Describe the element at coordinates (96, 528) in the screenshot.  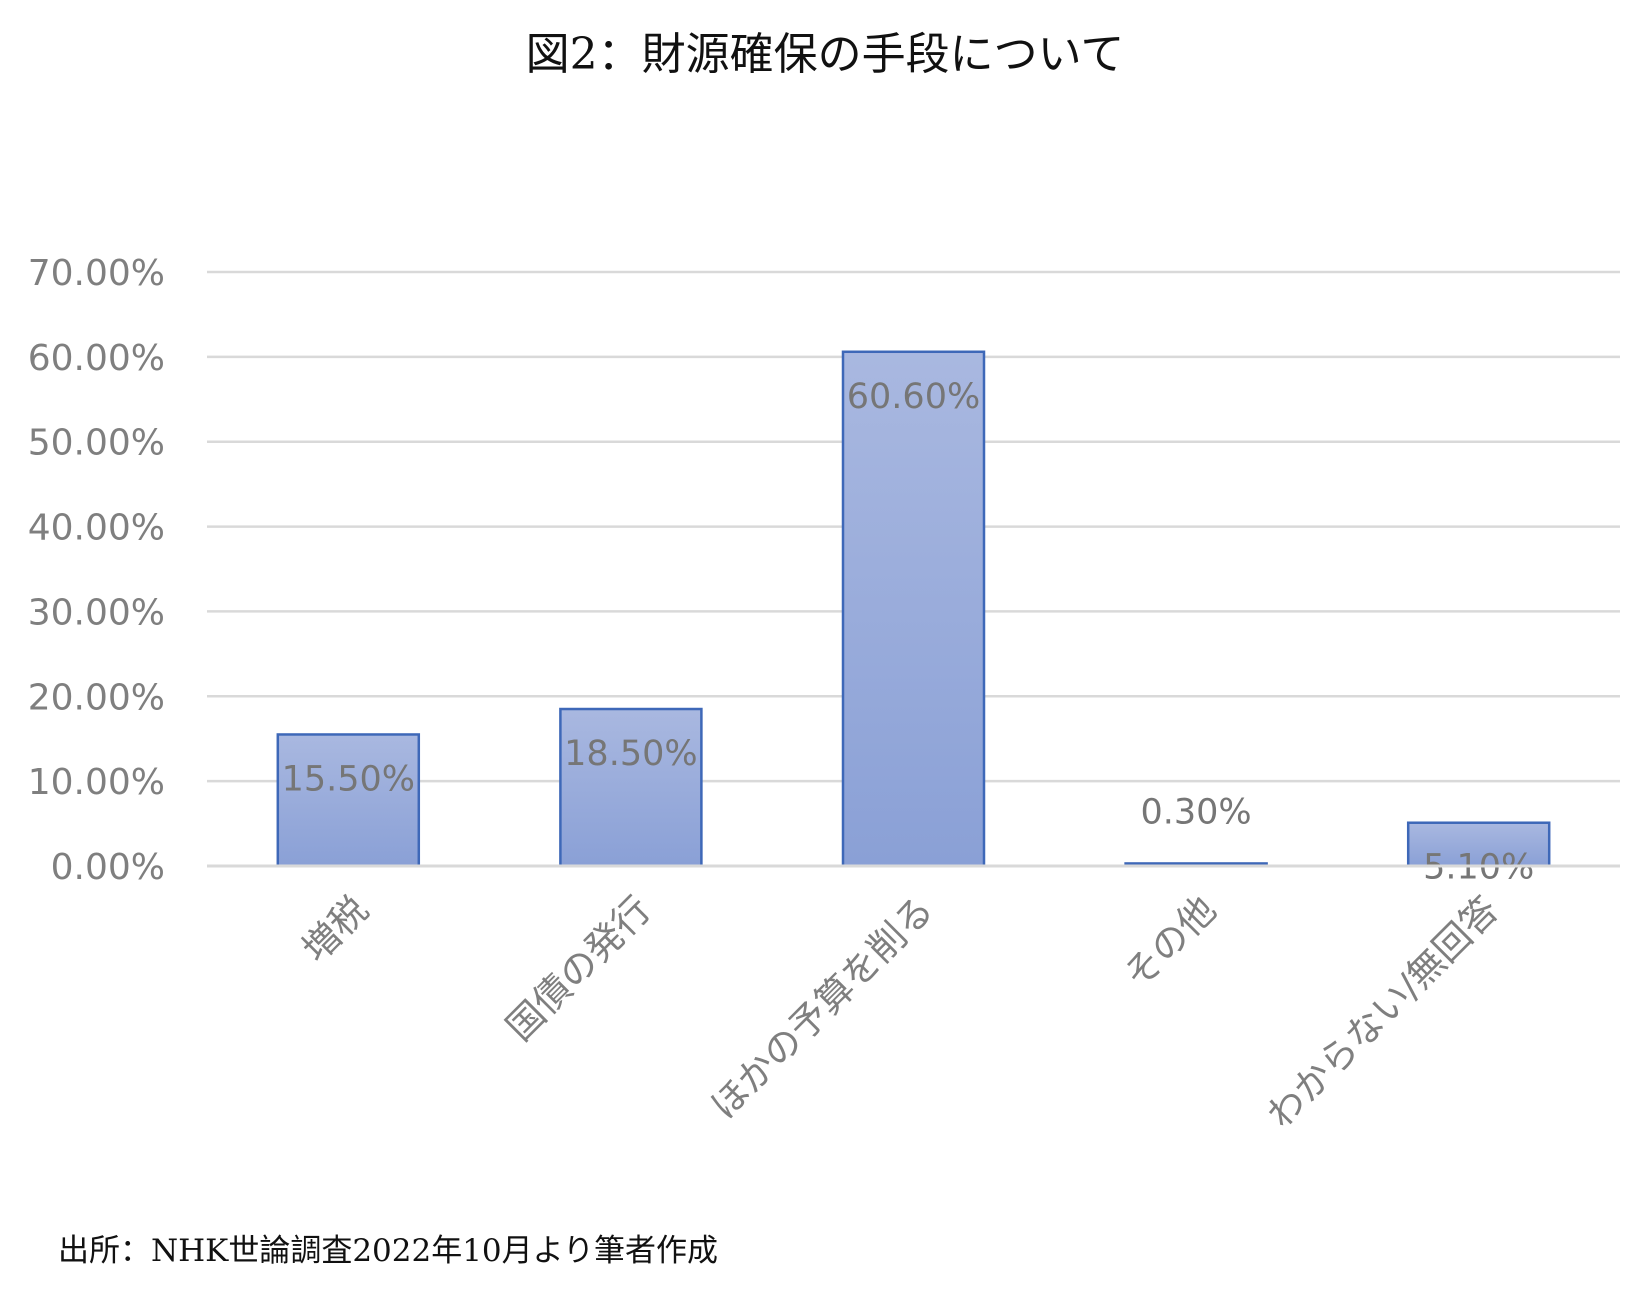
I see `y-tick-label: 40.00%` at that location.